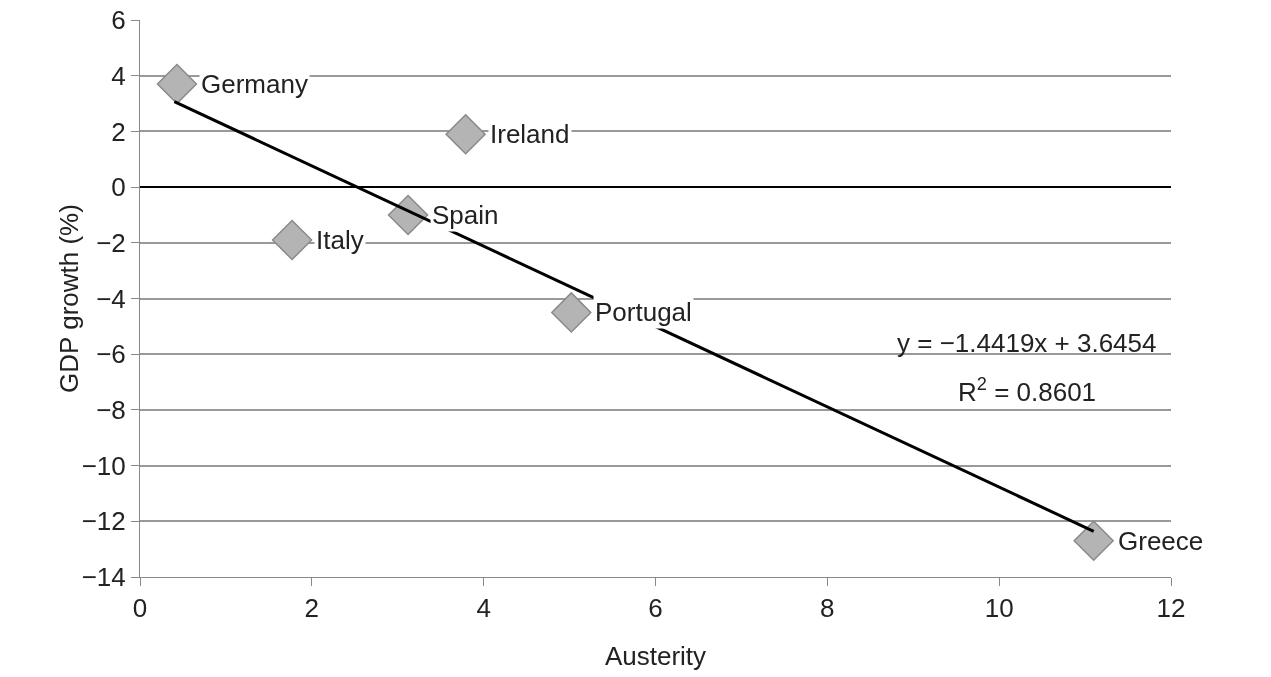 The width and height of the screenshot is (1271, 677). Describe the element at coordinates (69, 298) in the screenshot. I see `y-axis-title: GDP growth (%)` at that location.